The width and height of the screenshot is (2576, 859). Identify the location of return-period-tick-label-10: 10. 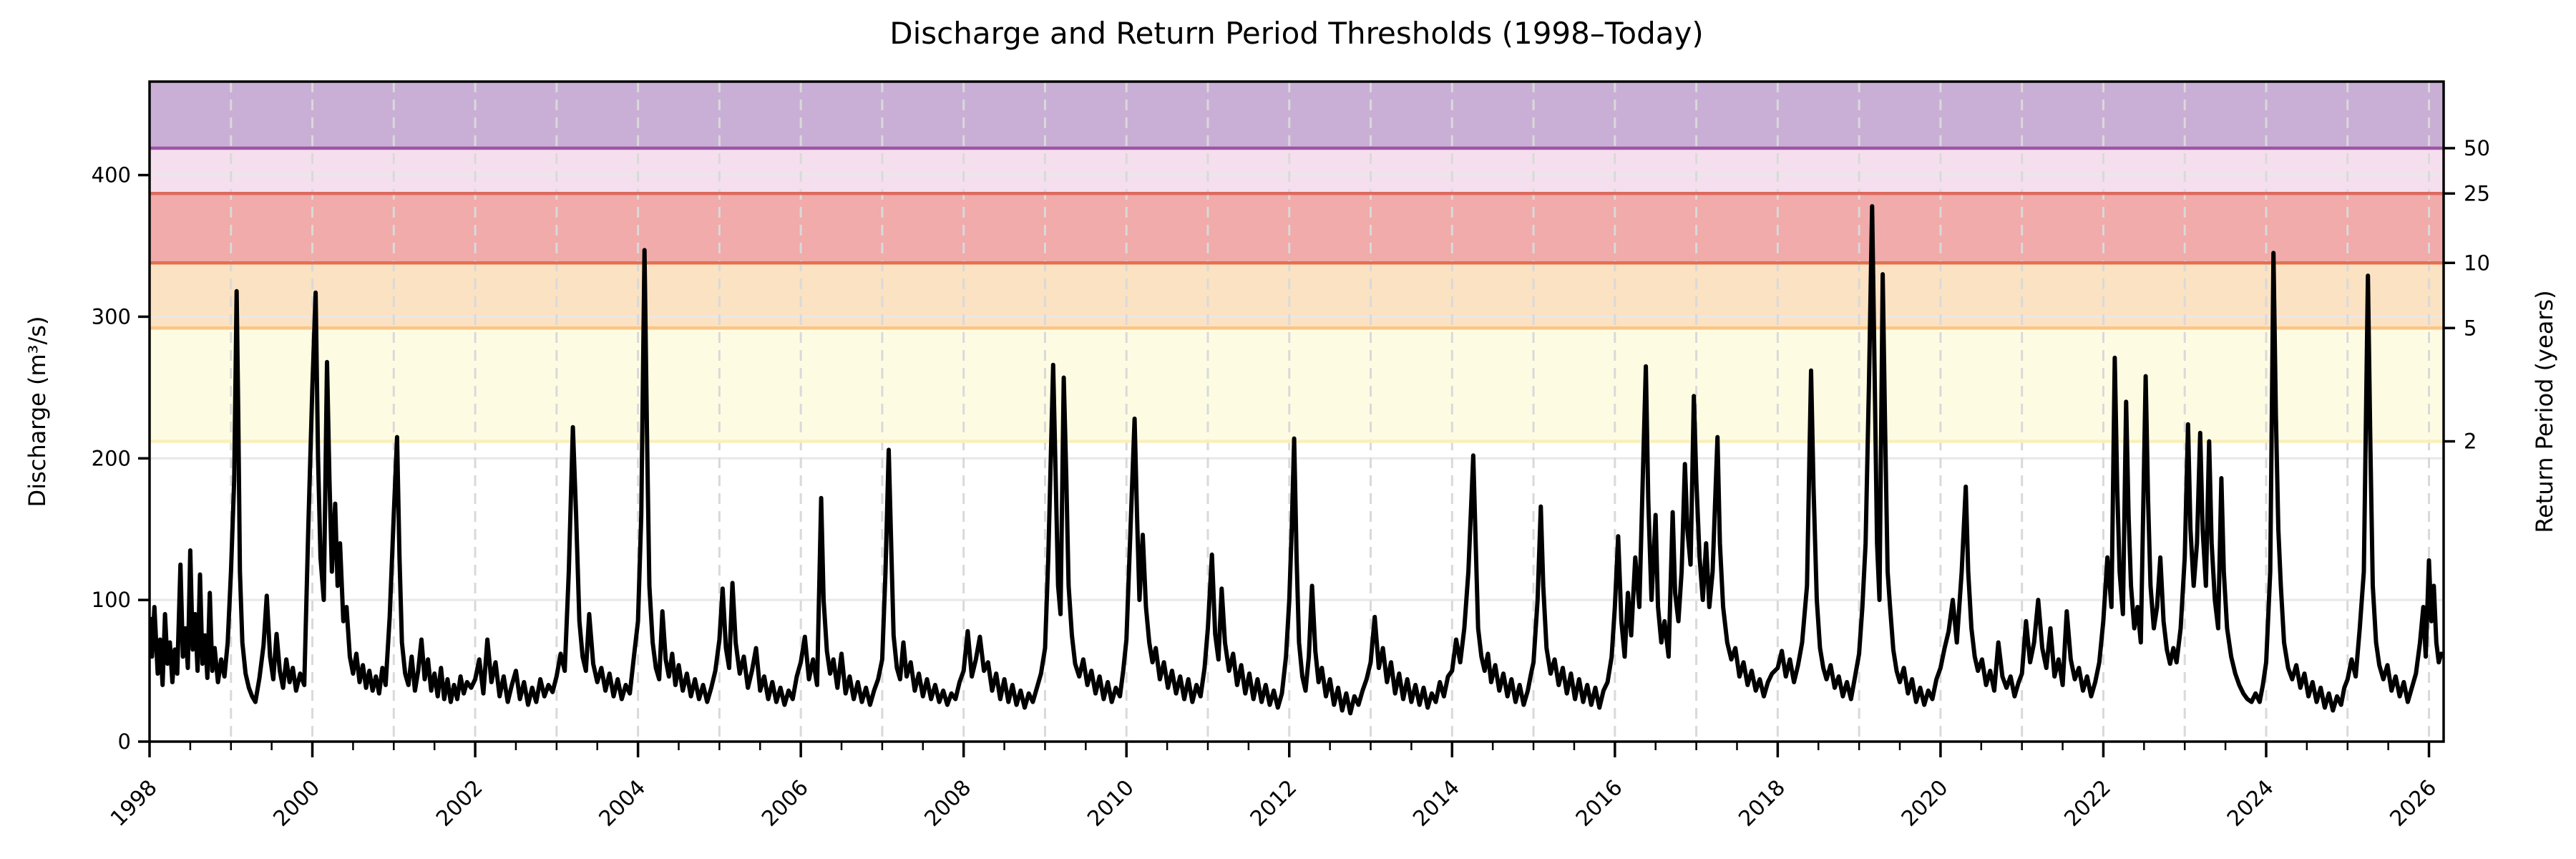
(2477, 263).